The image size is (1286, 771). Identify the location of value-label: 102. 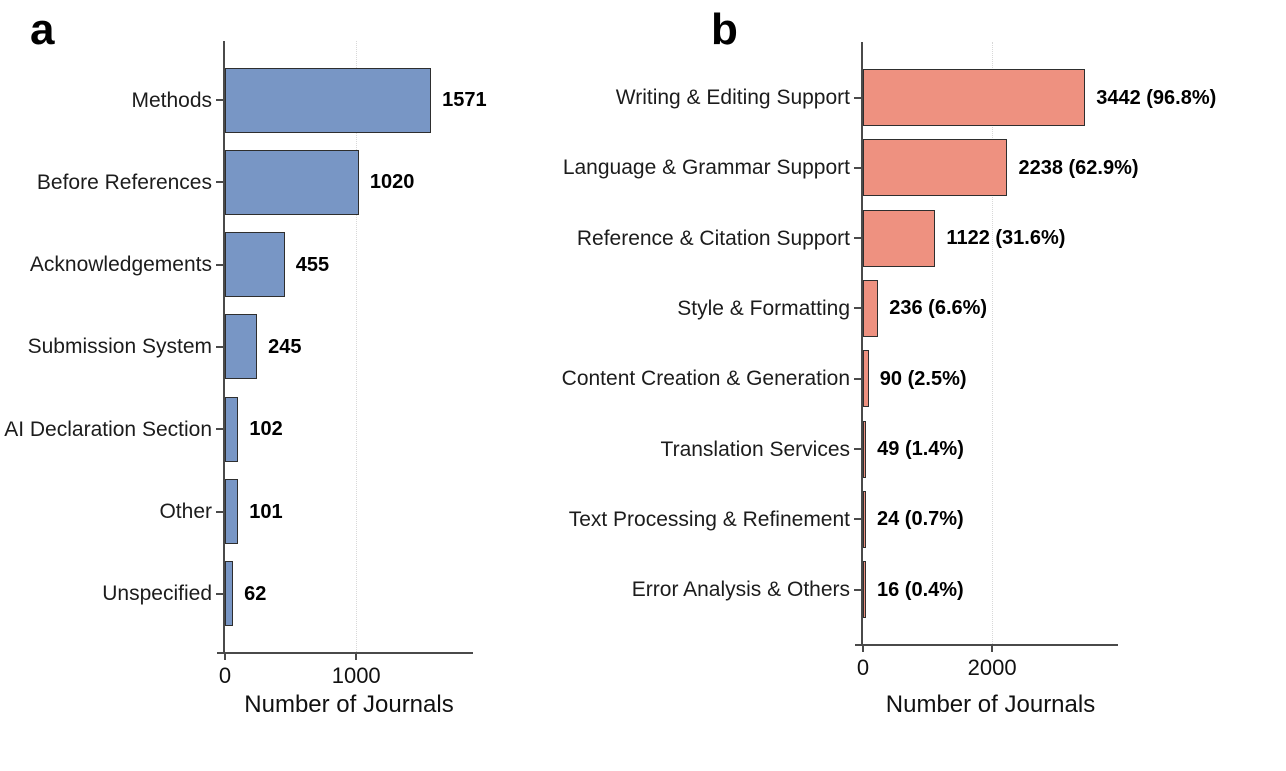
(266, 429).